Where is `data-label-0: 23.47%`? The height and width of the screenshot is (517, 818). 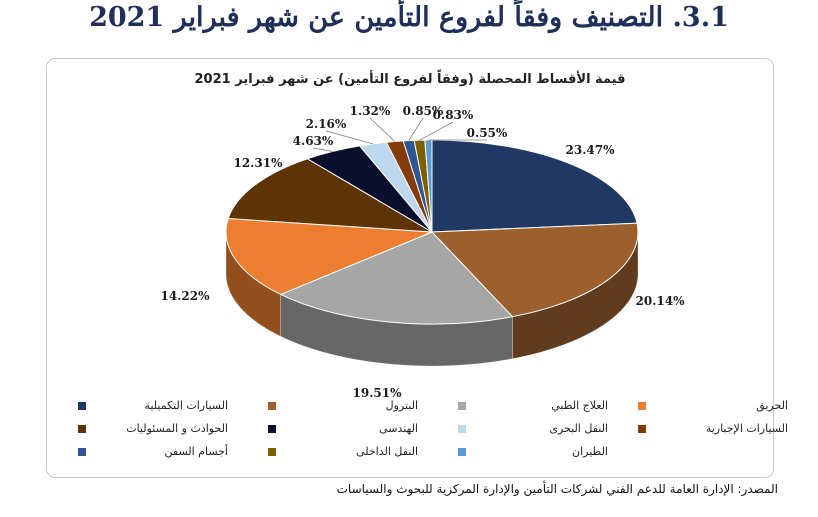
data-label-0: 23.47% is located at coordinates (591, 150).